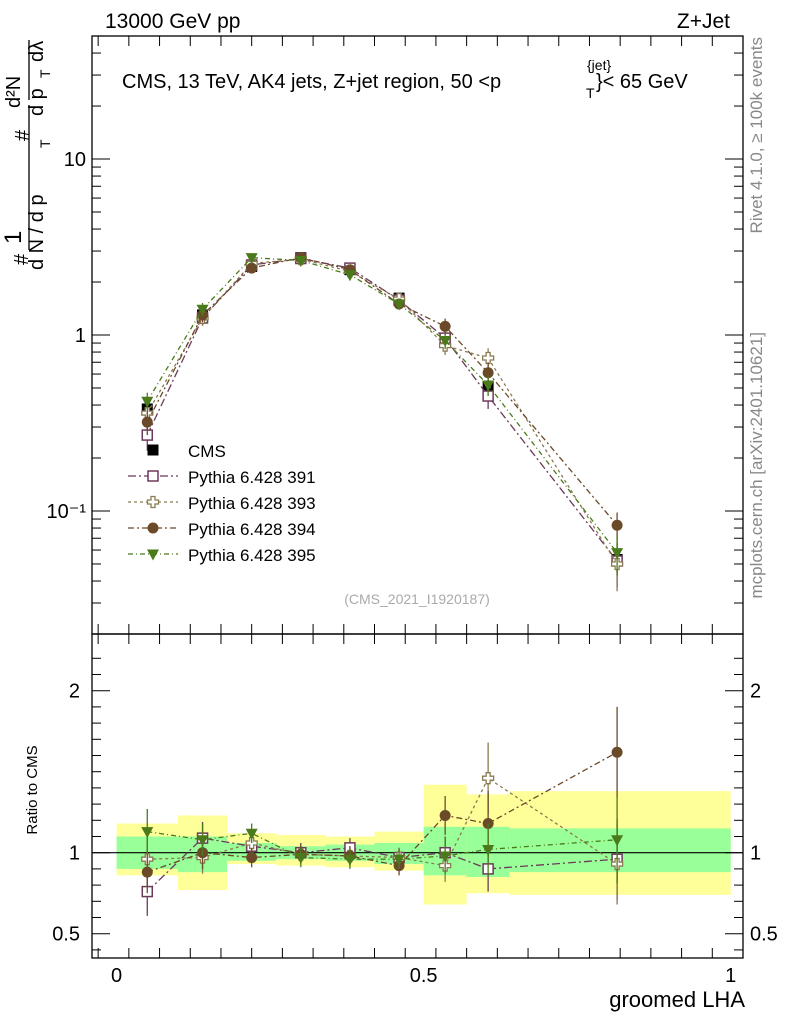  I want to click on title-sup: {jet}, so click(599, 65).